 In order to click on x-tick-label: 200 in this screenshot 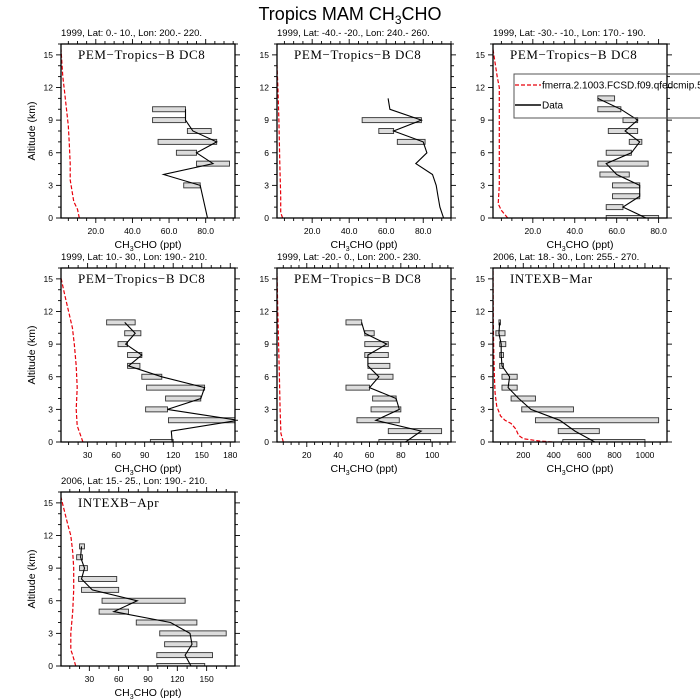, I will do `click(523, 455)`.